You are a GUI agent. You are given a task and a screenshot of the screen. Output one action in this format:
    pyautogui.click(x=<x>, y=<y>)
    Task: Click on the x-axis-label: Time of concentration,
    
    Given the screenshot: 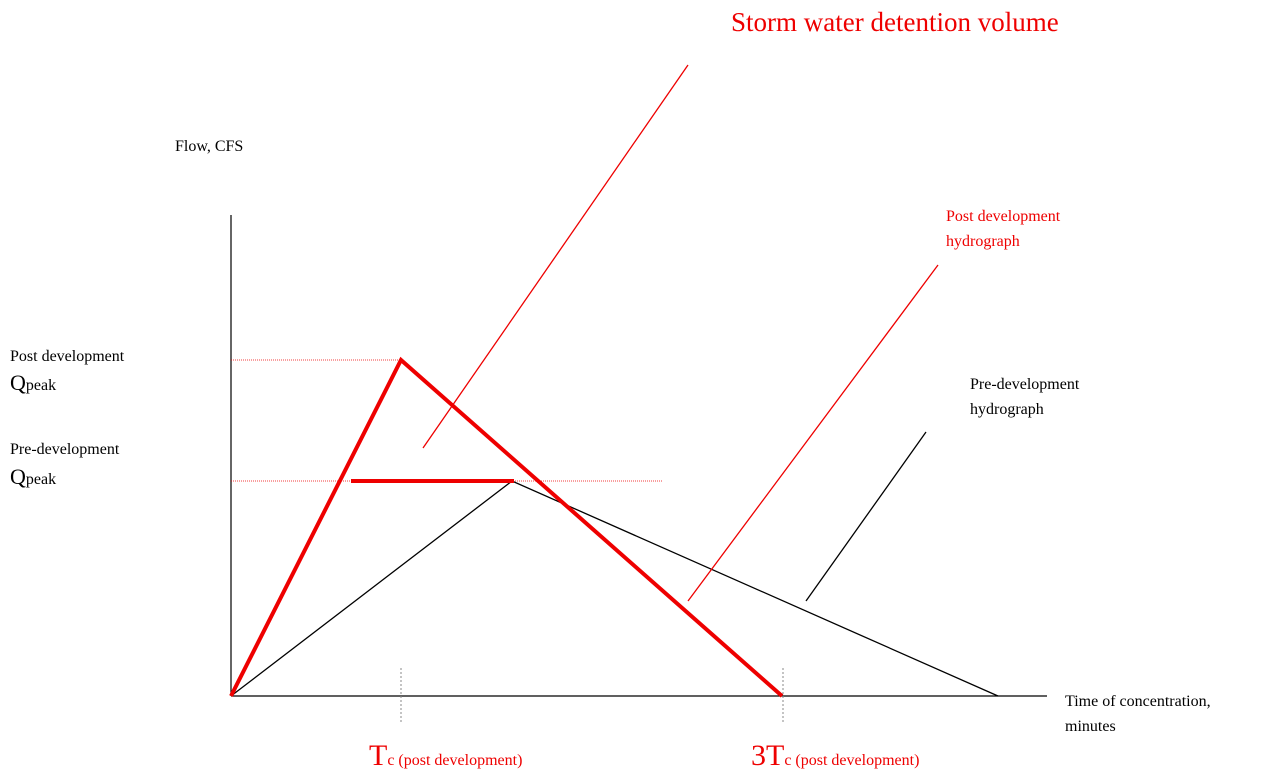 What is the action you would take?
    pyautogui.click(x=1138, y=701)
    